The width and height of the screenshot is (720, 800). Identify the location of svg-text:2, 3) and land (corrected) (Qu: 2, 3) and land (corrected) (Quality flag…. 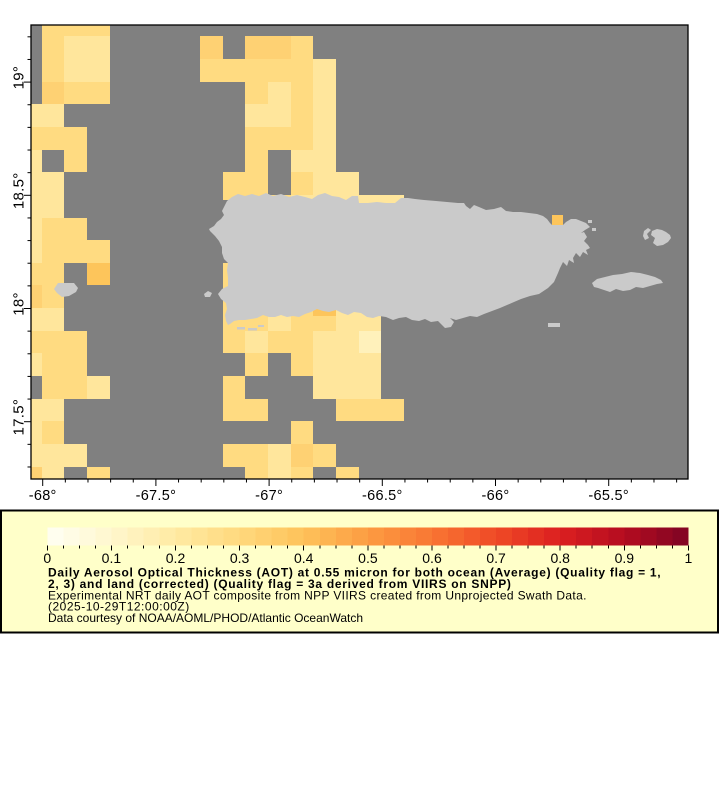
(280, 584).